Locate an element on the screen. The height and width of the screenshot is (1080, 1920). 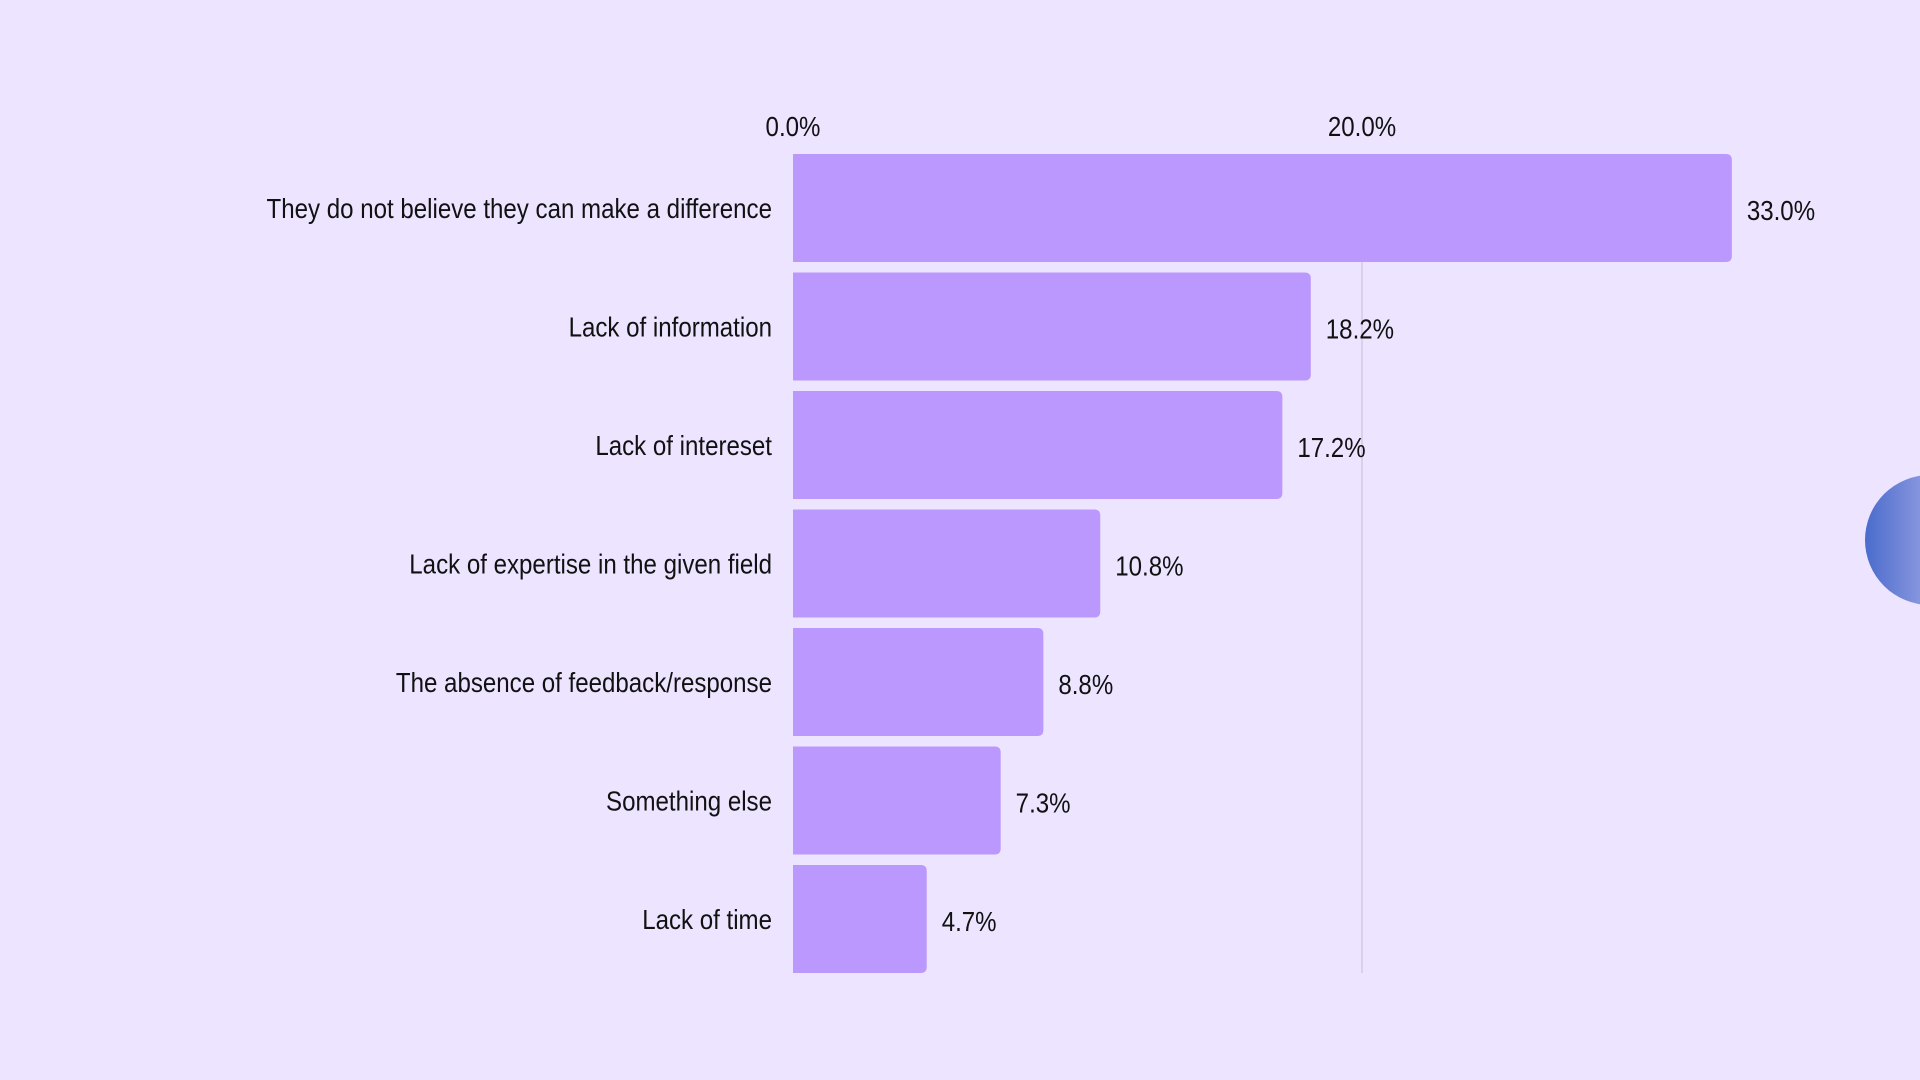
category-label: Lack of expertise in the given field is located at coordinates (590, 564).